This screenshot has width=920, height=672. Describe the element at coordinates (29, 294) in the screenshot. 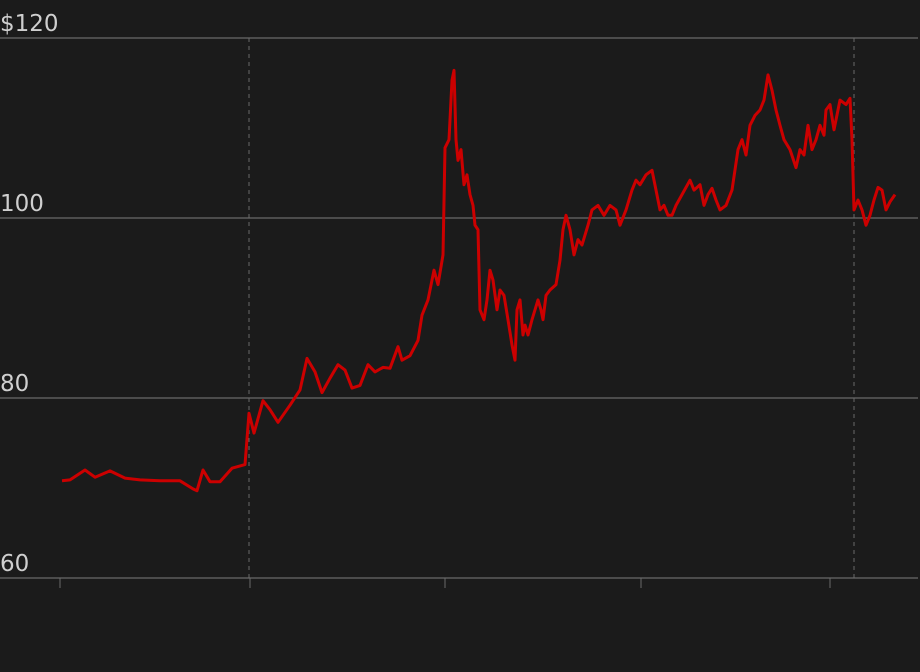

I see `y-axis-labels: $120 100 80 60` at that location.